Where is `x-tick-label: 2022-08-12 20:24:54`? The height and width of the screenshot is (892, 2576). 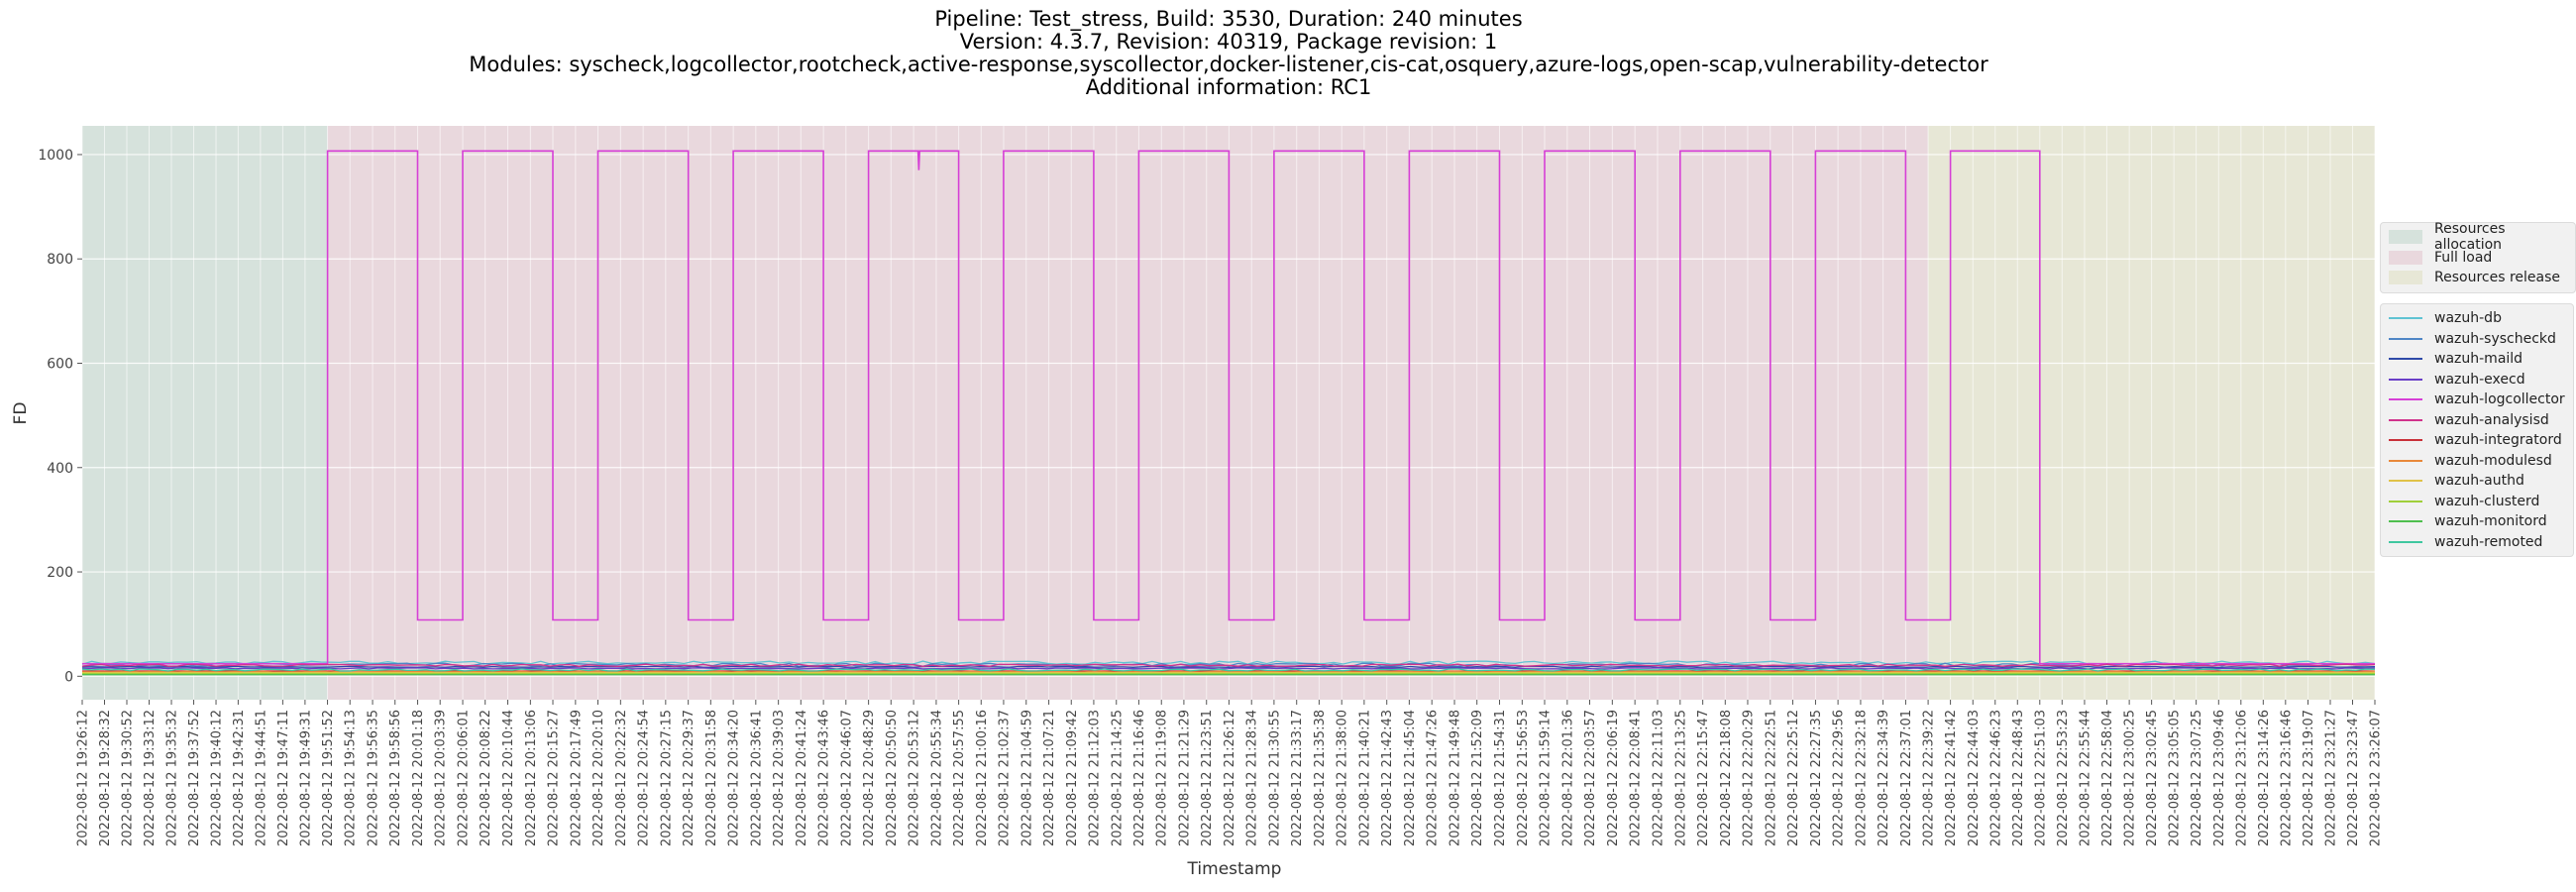
x-tick-label: 2022-08-12 20:24:54 is located at coordinates (644, 778).